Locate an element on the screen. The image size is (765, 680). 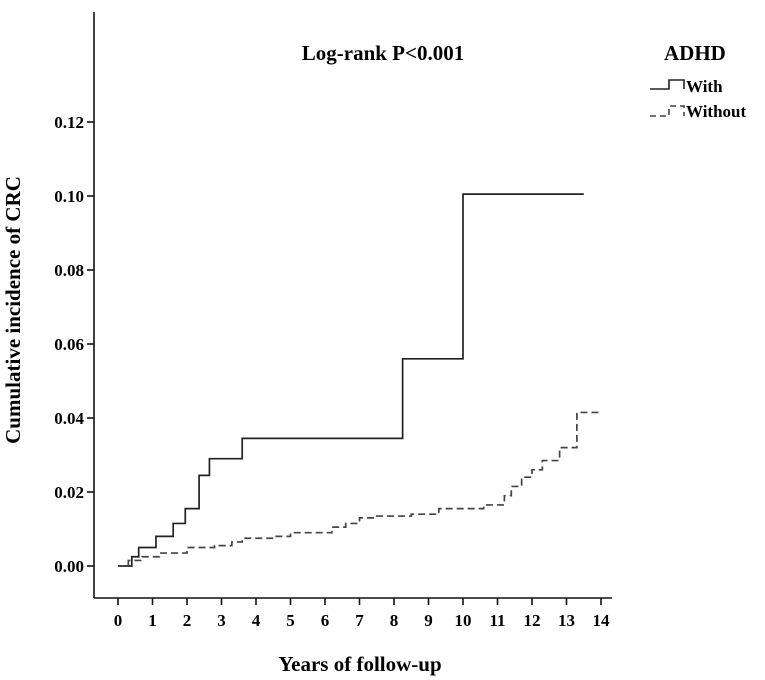
legend-label-without: Without is located at coordinates (716, 111).